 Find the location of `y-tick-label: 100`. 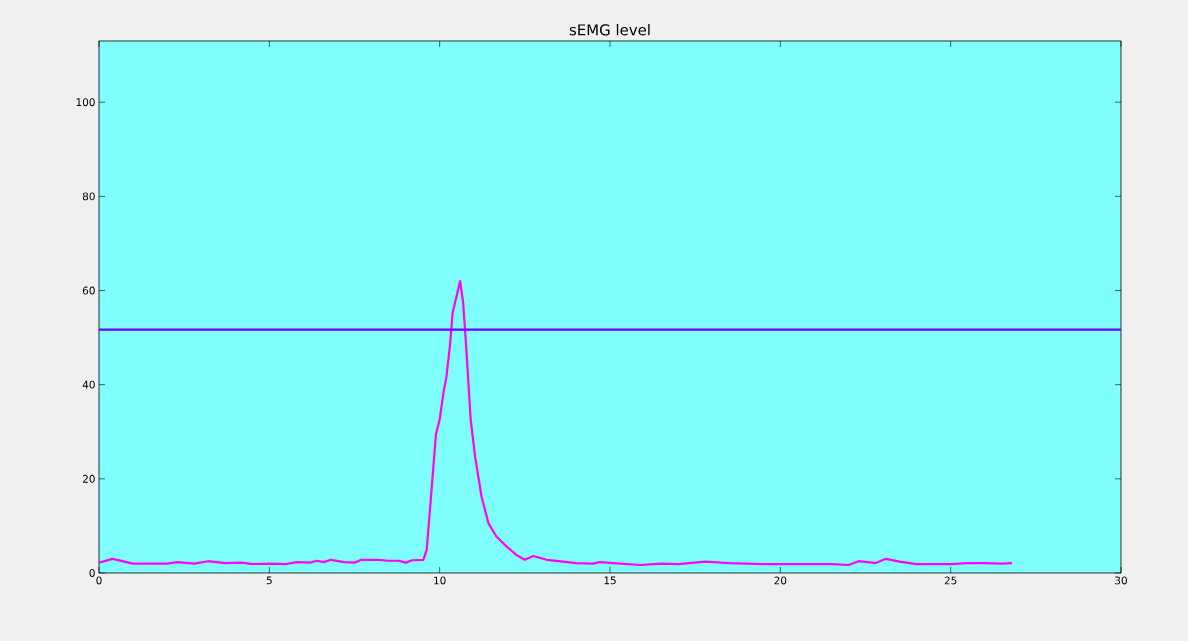

y-tick-label: 100 is located at coordinates (85, 102).